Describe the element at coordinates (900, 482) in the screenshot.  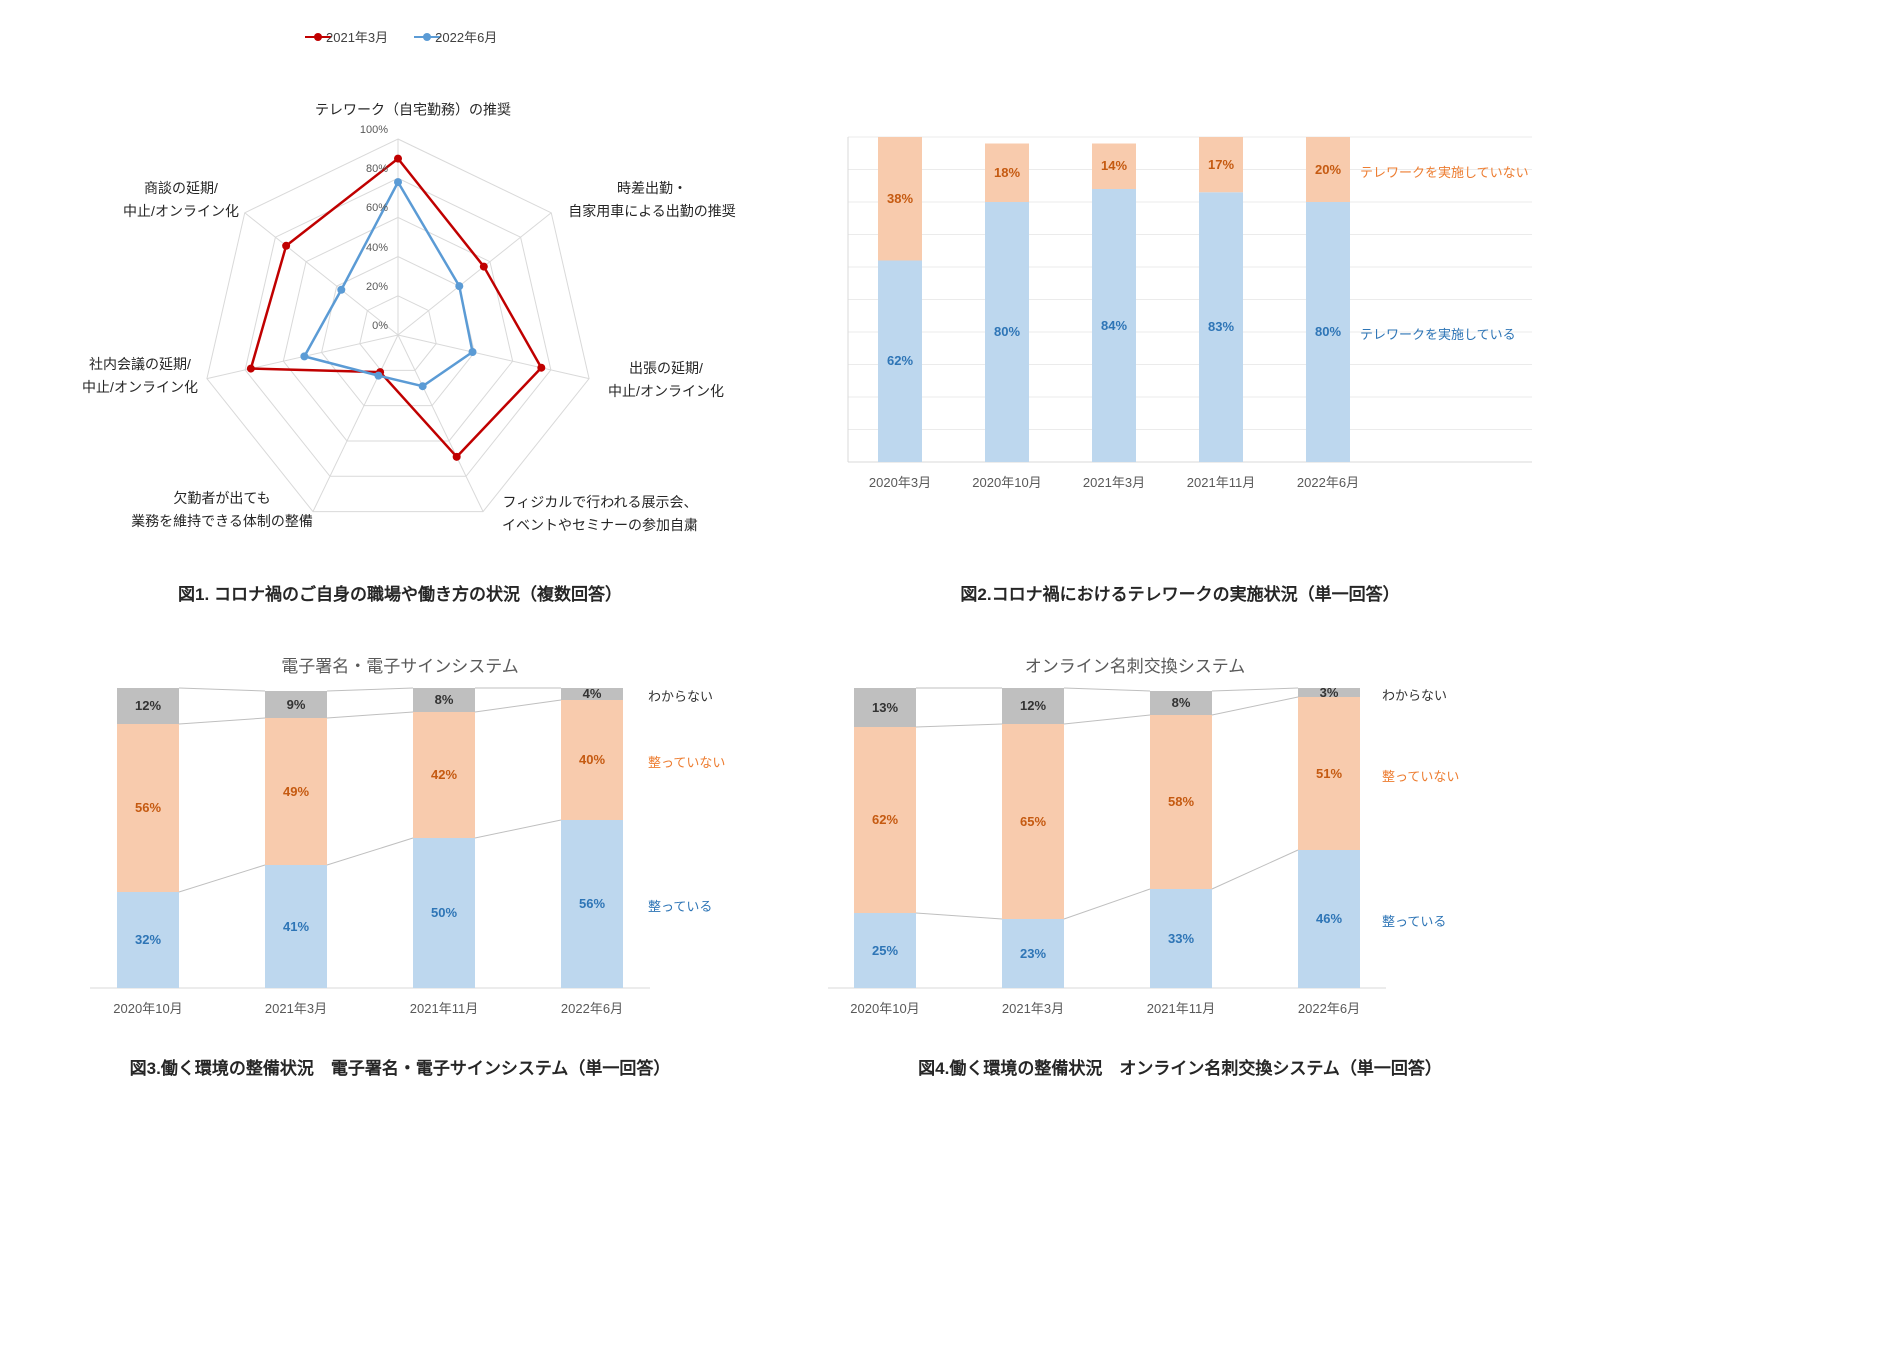
I see `category-label: 2020年3月` at that location.